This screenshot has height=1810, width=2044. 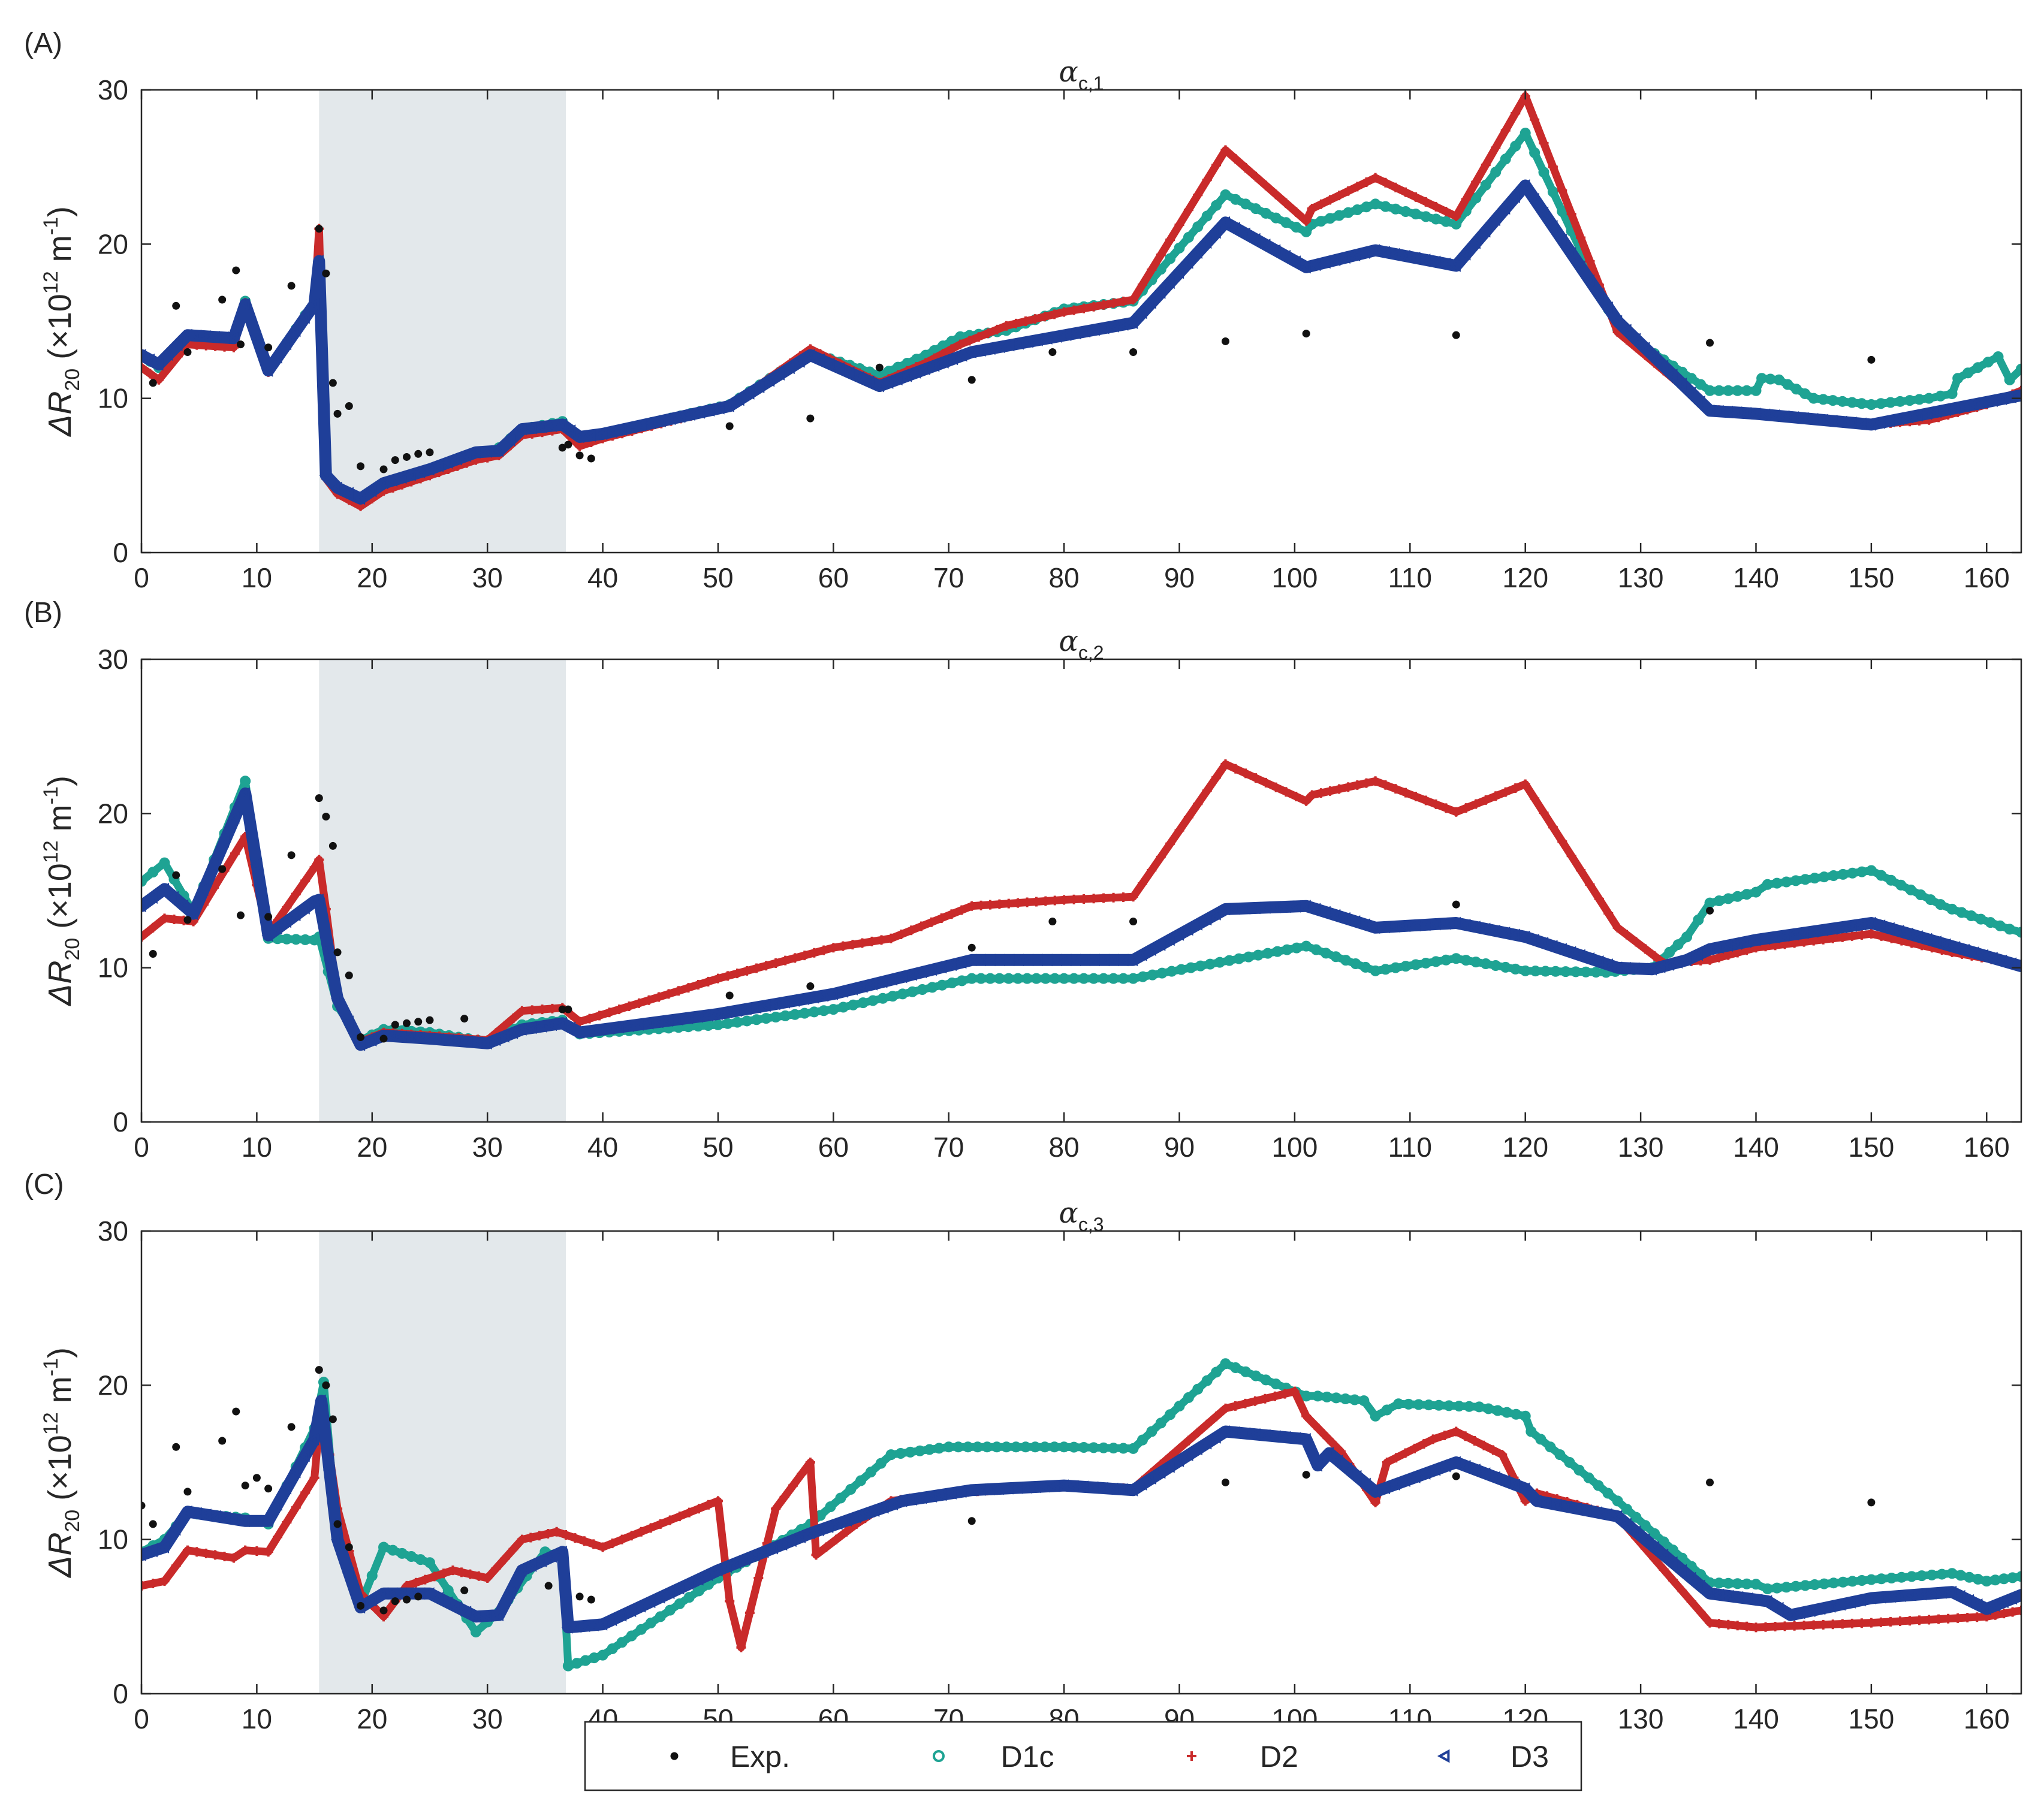 I want to click on panel-title: αc,1, so click(x=1081, y=74).